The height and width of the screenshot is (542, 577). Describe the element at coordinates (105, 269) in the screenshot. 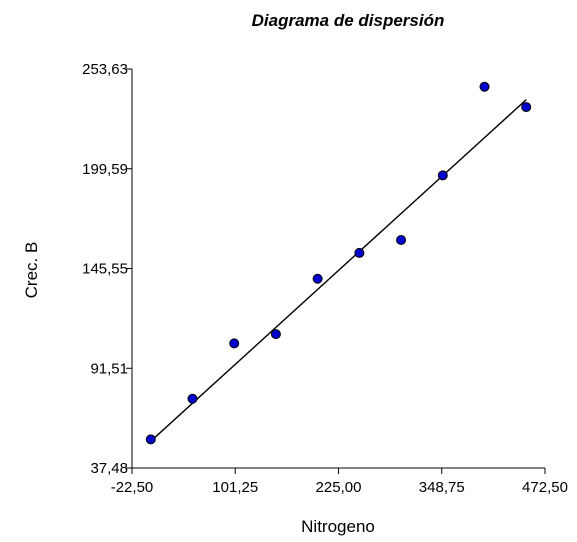

I see `y-tick-label: 145,55` at that location.